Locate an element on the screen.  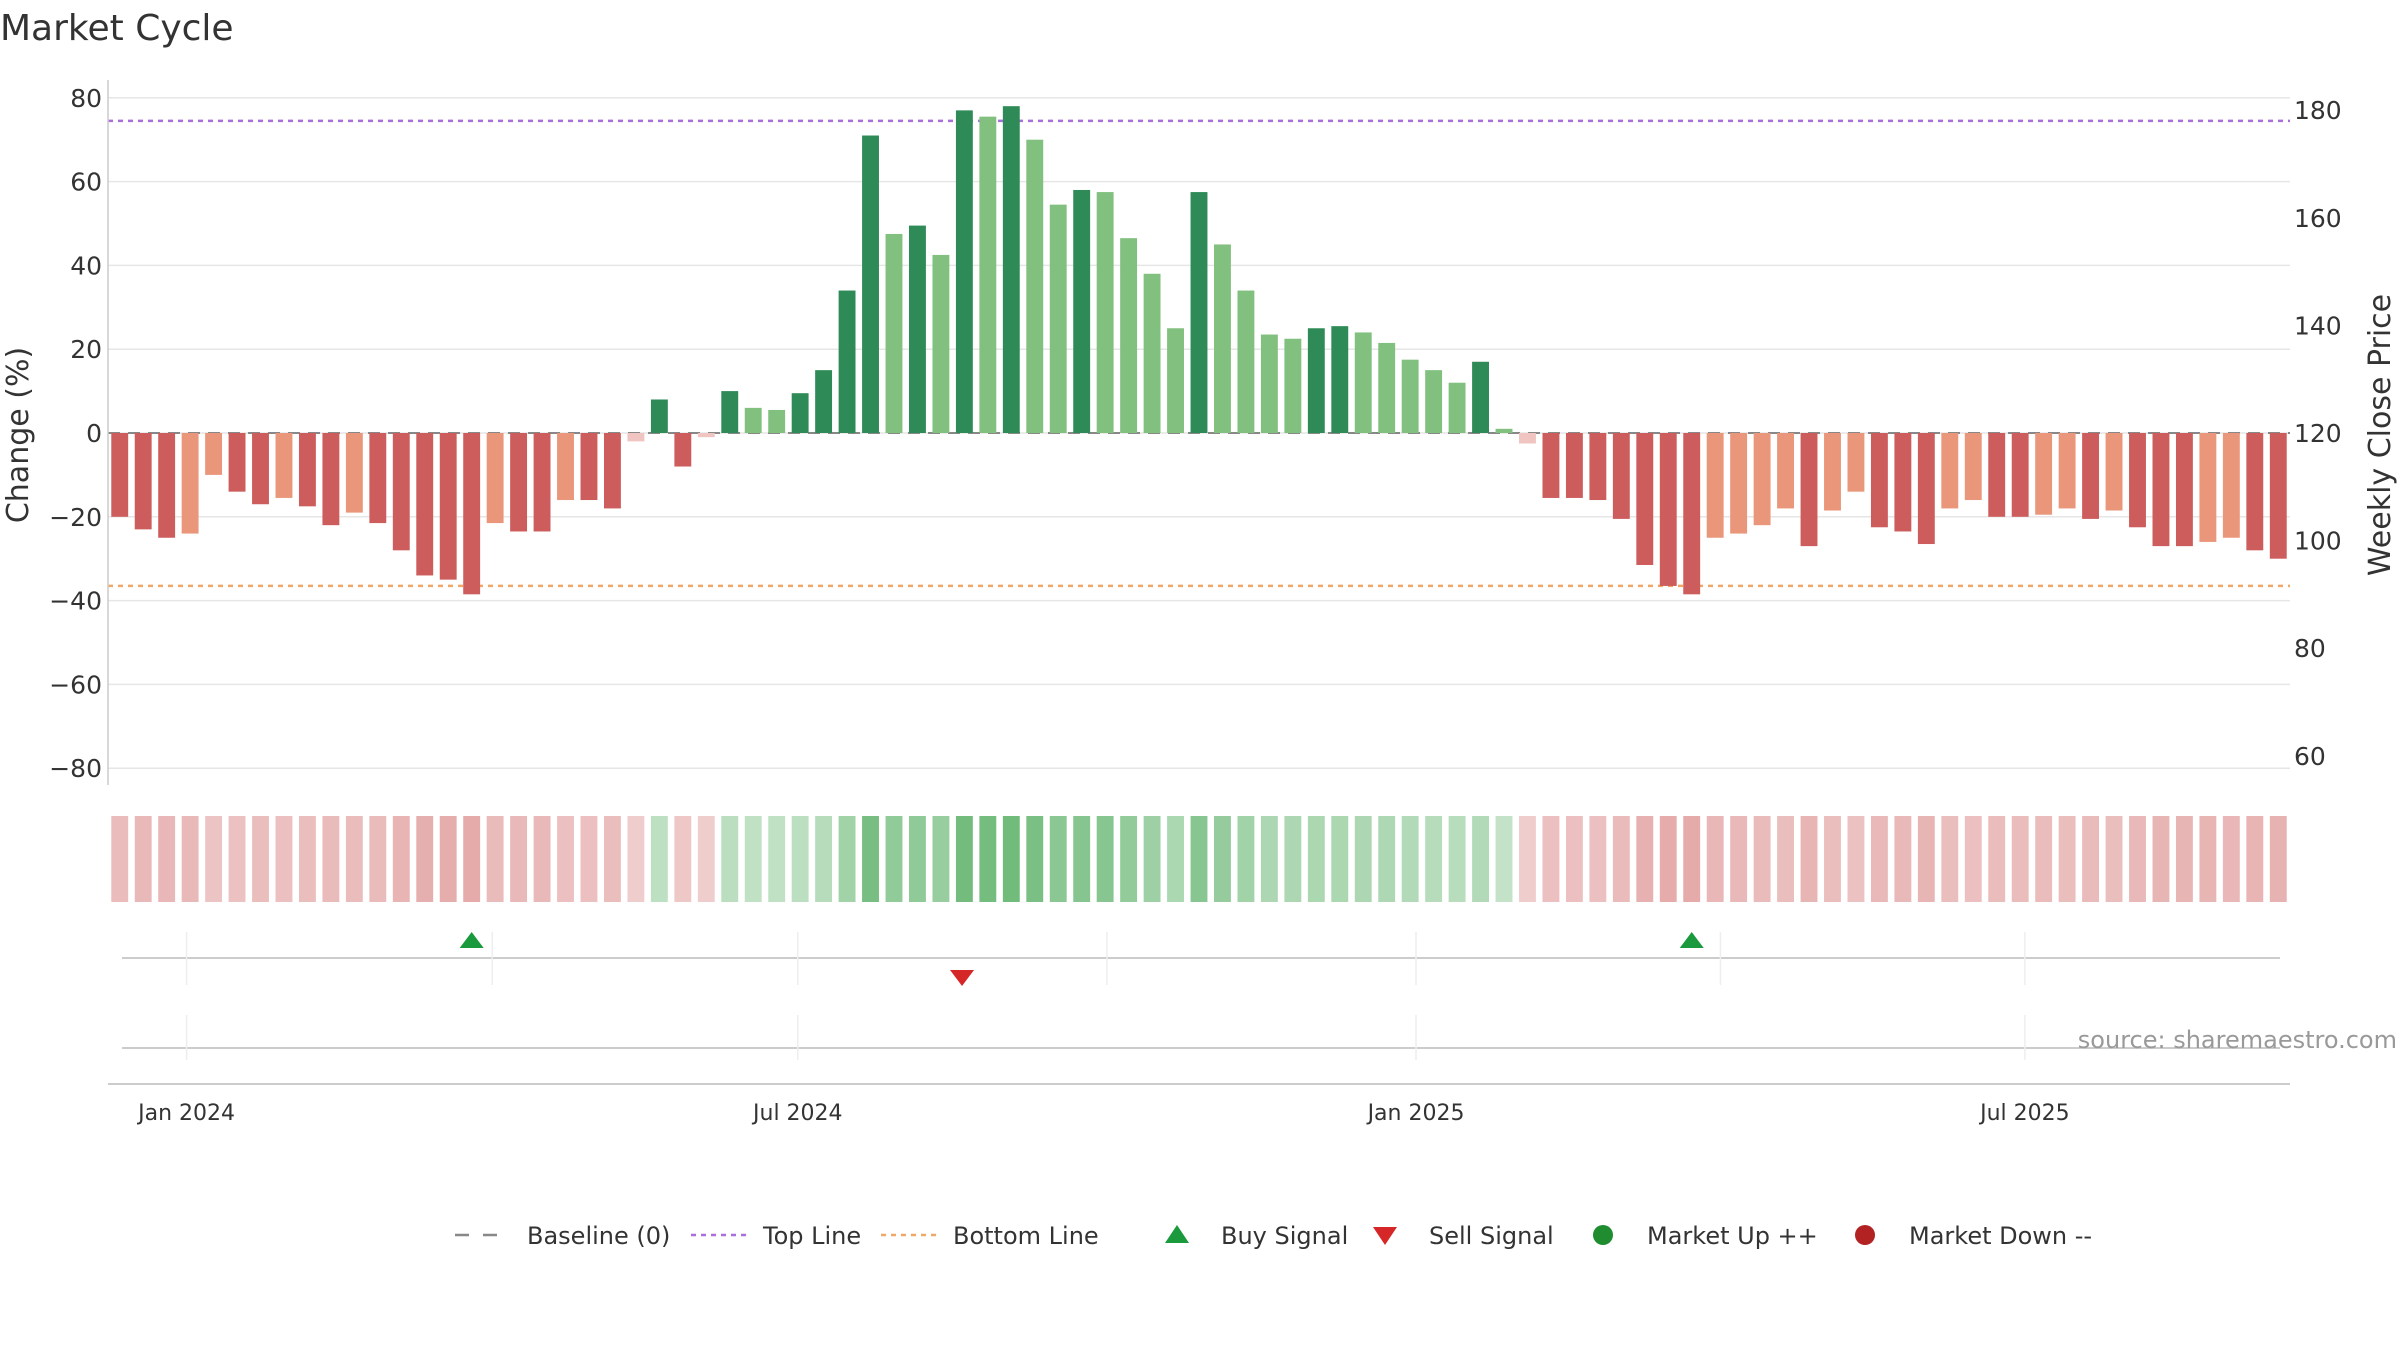
right-tick-label: 140 is located at coordinates (2318, 325).